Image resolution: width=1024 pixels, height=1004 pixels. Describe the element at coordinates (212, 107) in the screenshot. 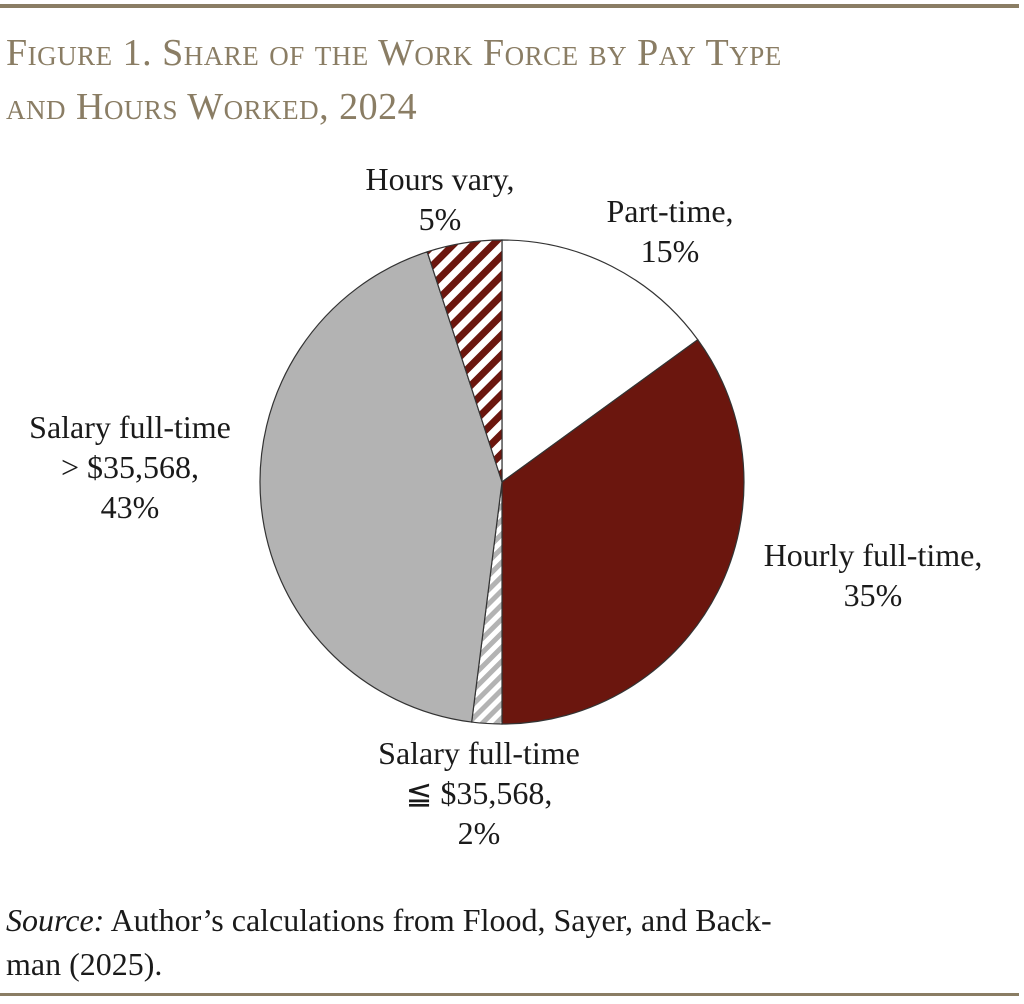

I see `figure-title-line-2: and Hours Worked, 2024` at that location.